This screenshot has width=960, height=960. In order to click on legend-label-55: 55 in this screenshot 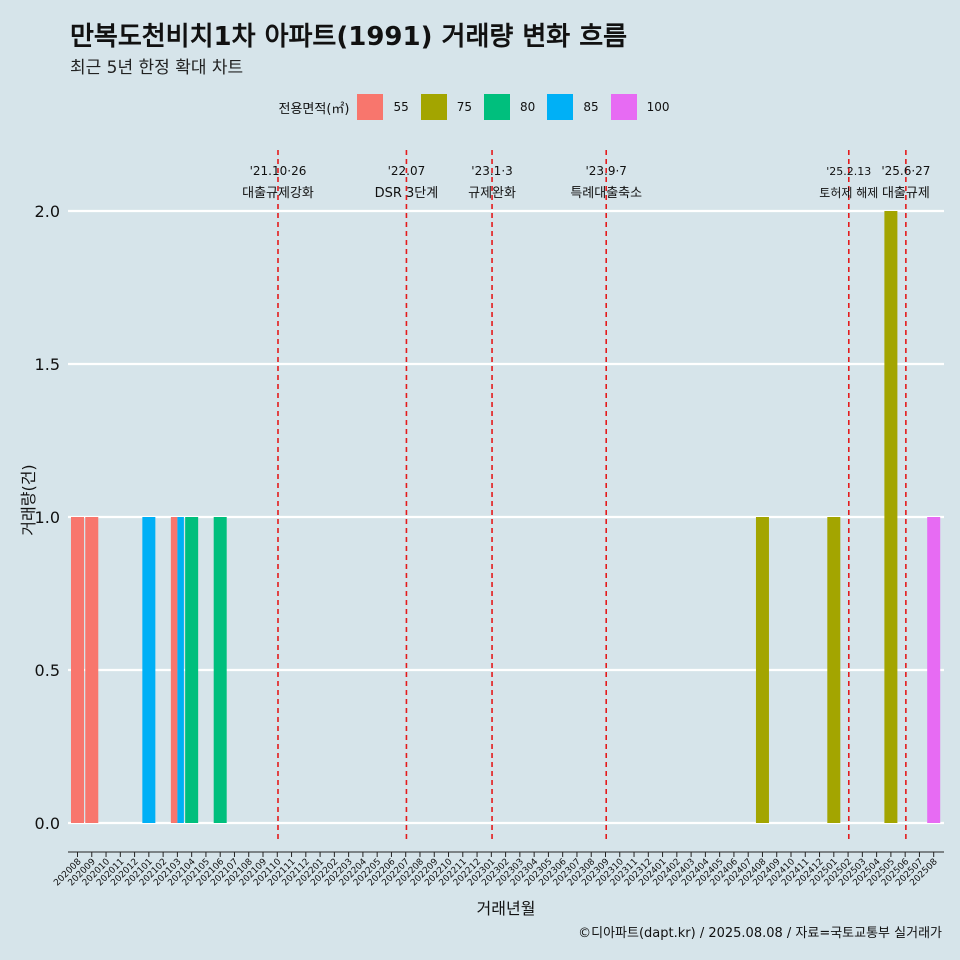, I will do `click(401, 107)`.